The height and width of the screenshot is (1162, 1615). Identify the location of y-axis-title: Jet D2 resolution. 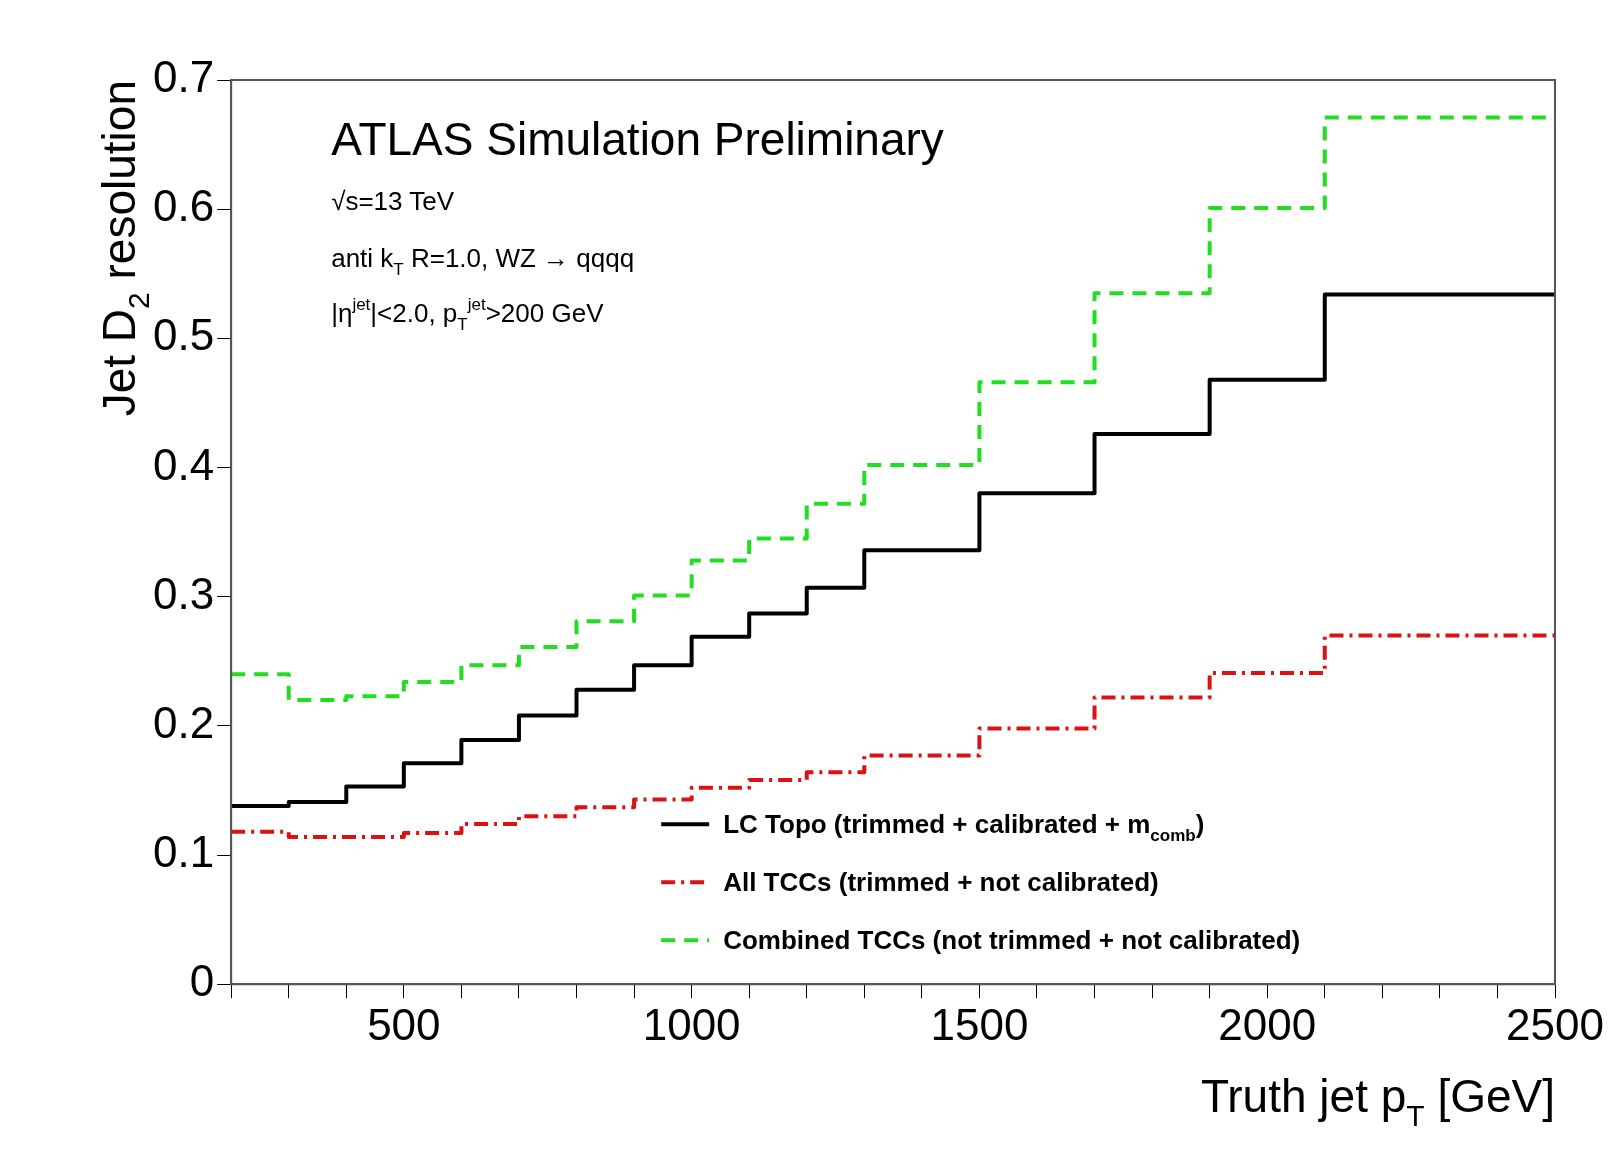
(124, 248).